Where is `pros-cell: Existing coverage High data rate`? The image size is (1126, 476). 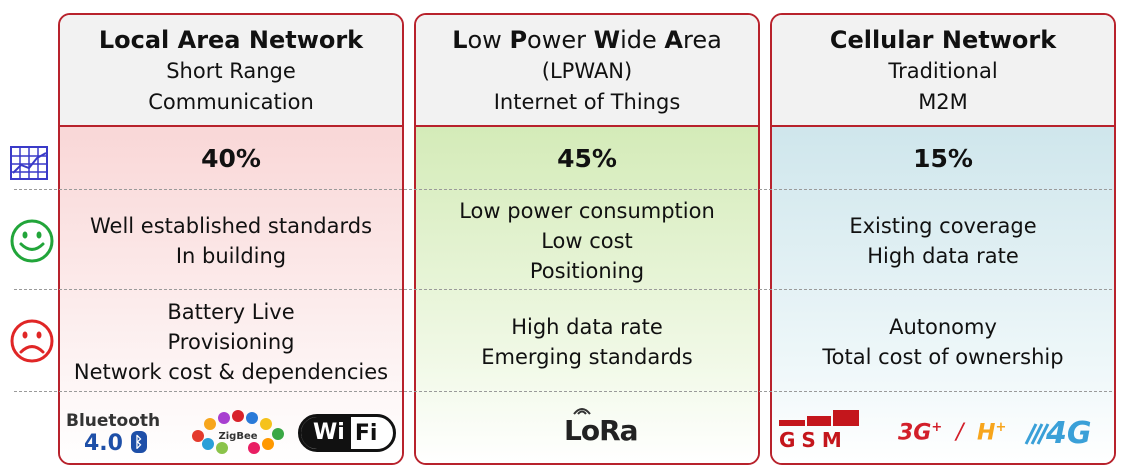
pros-cell: Existing coverage High data rate is located at coordinates (943, 241).